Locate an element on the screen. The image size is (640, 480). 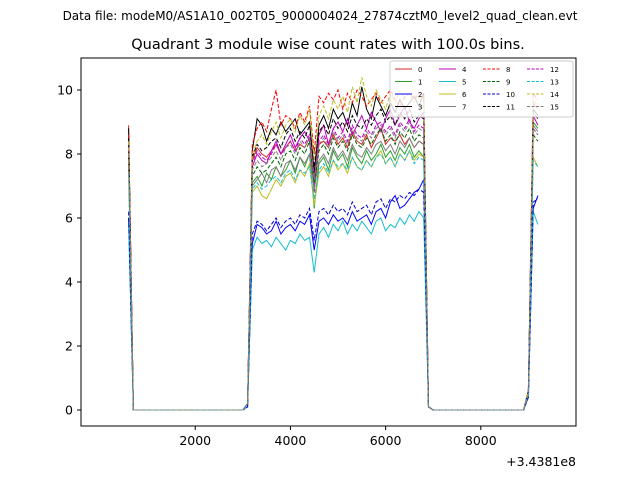
y-tick-label: 8 is located at coordinates (69, 154).